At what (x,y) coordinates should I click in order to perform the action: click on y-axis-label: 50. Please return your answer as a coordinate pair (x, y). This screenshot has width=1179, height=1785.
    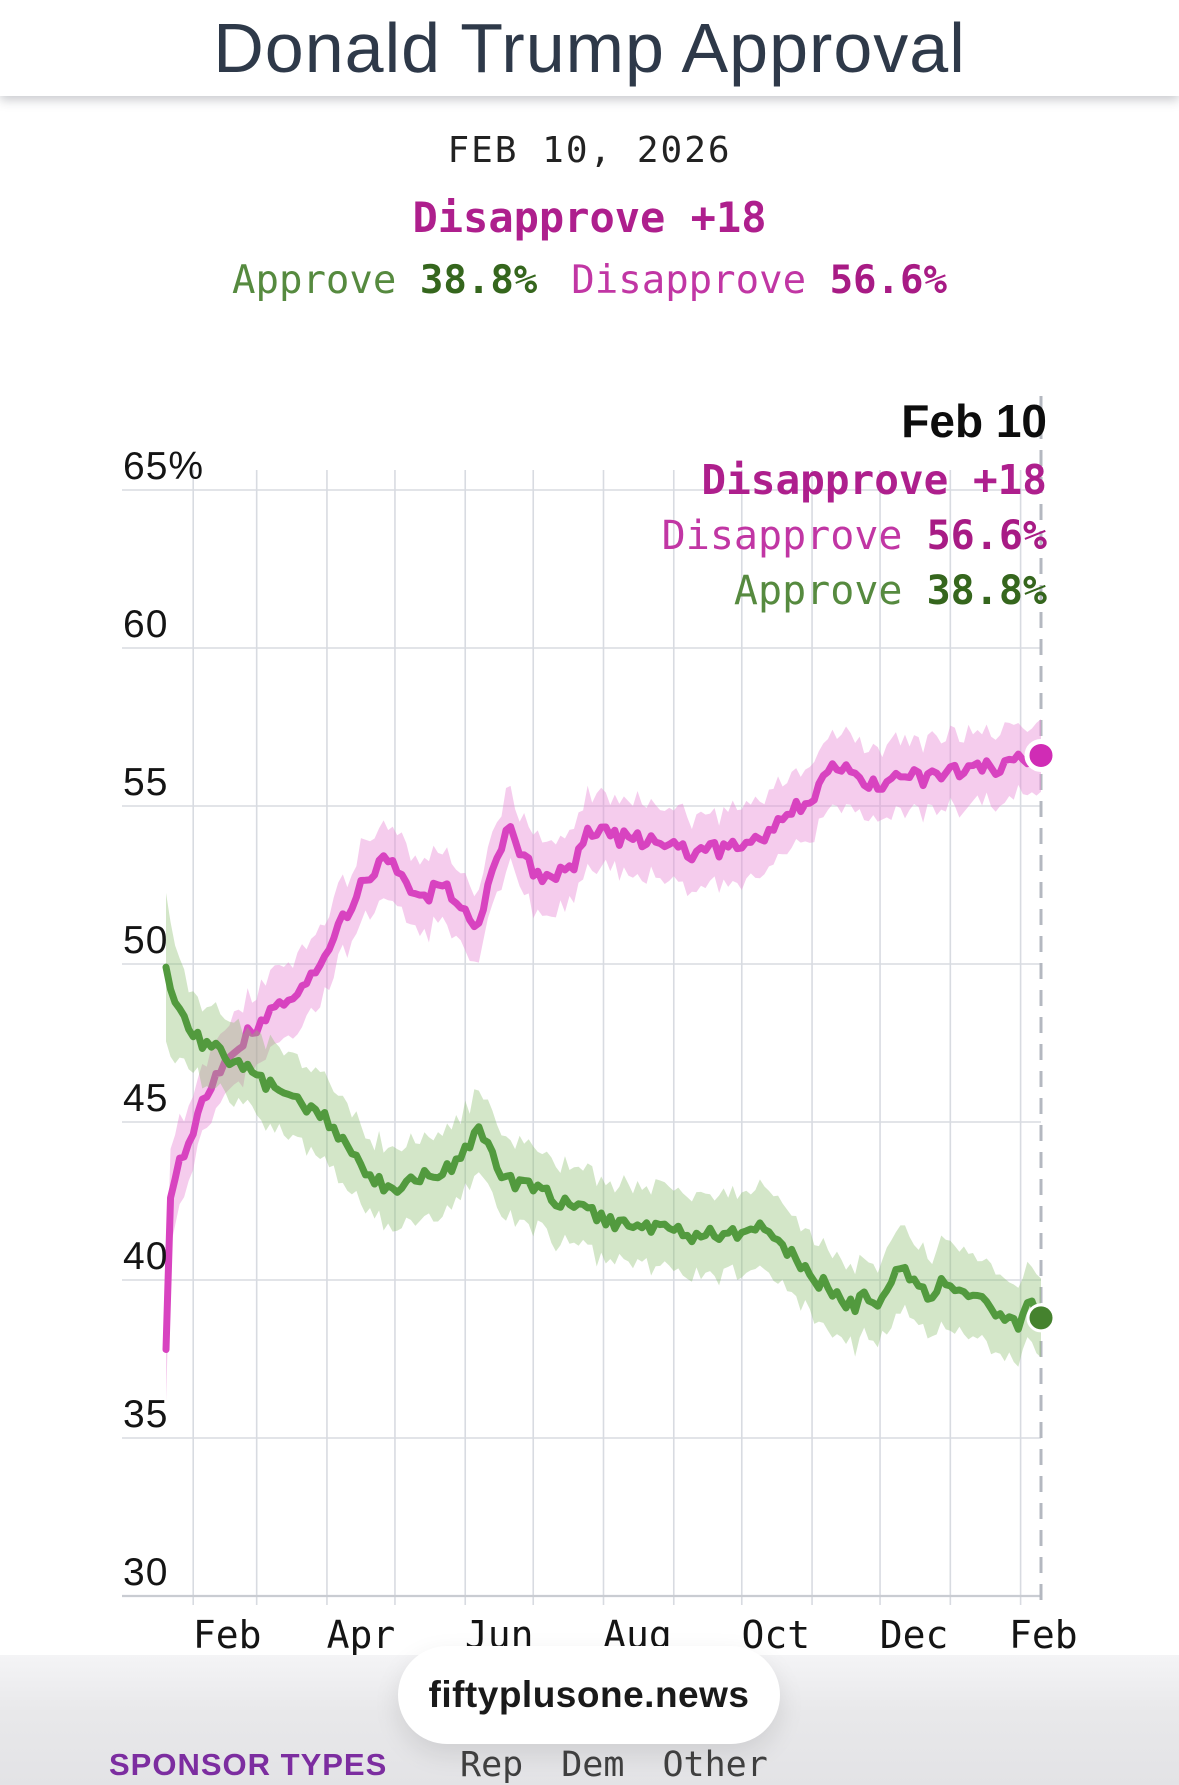
    Looking at the image, I should click on (145, 940).